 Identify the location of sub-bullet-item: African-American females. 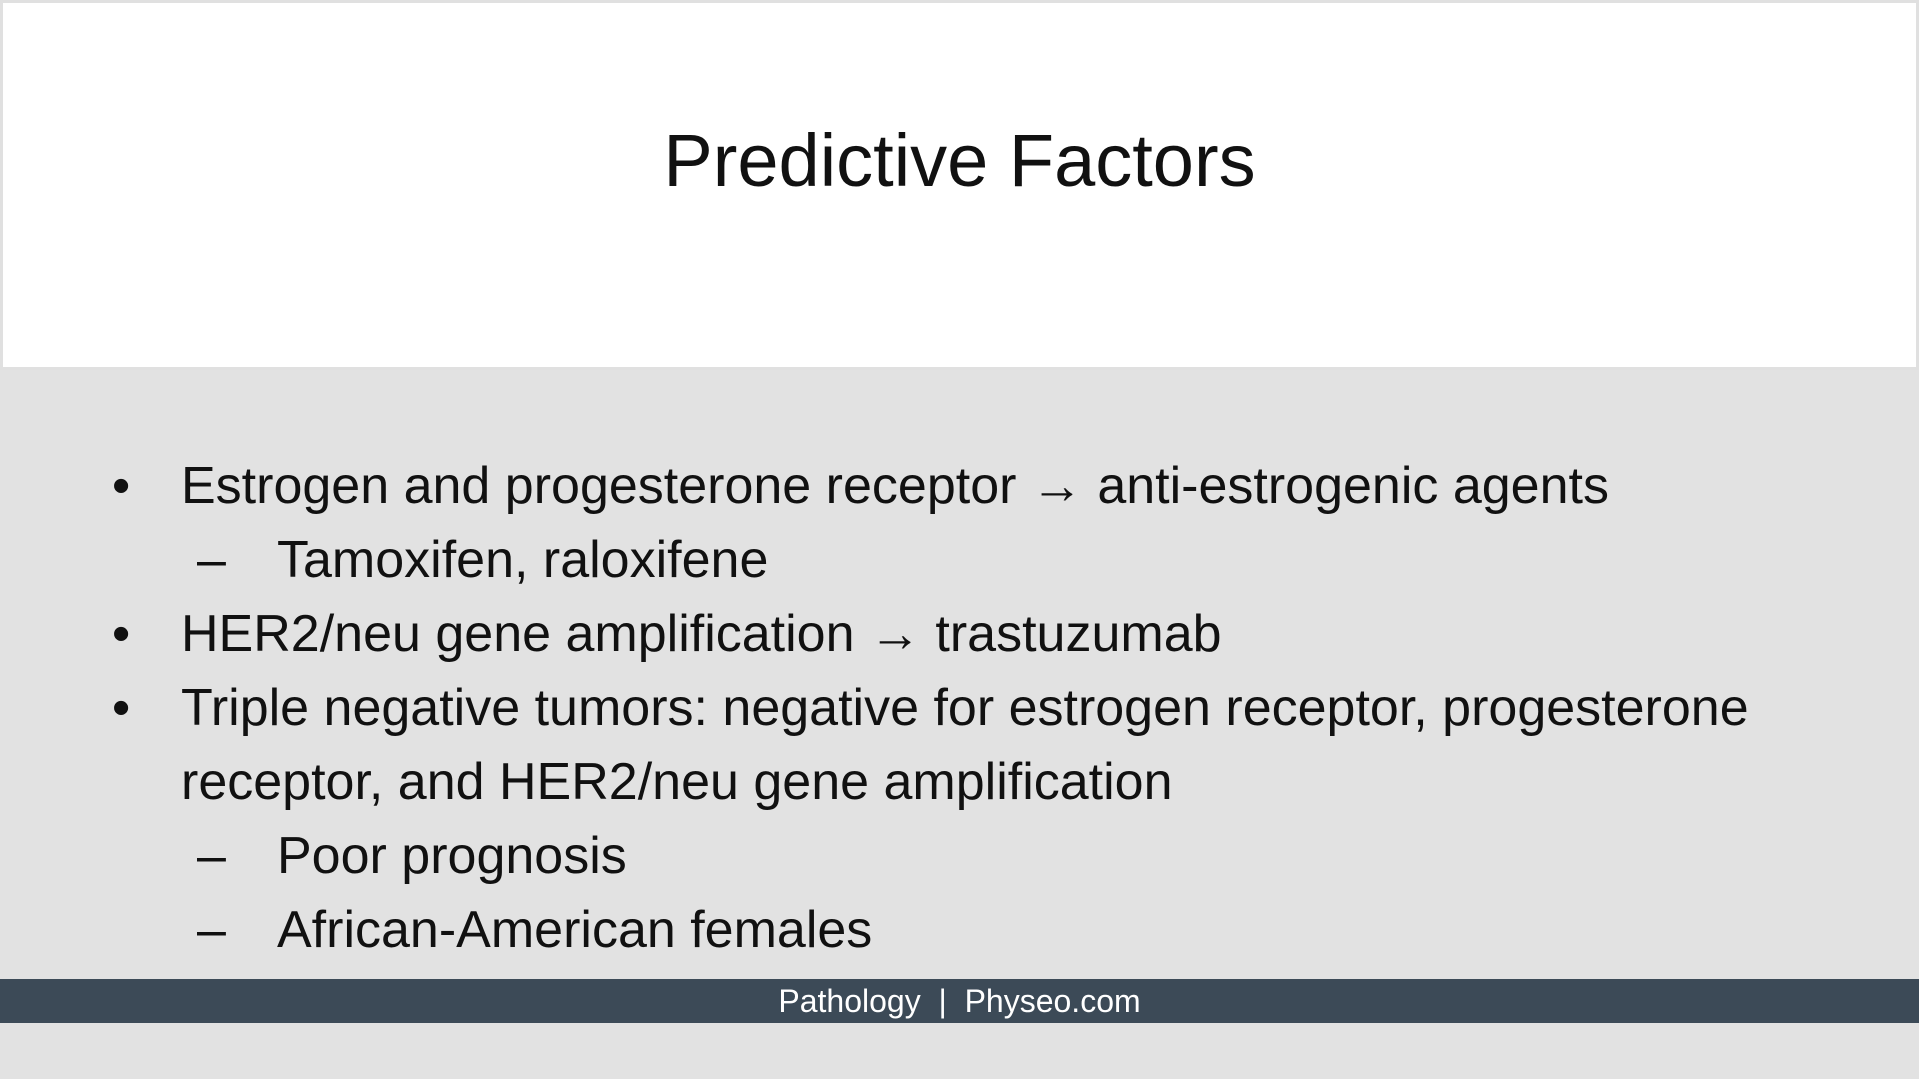
(575, 930).